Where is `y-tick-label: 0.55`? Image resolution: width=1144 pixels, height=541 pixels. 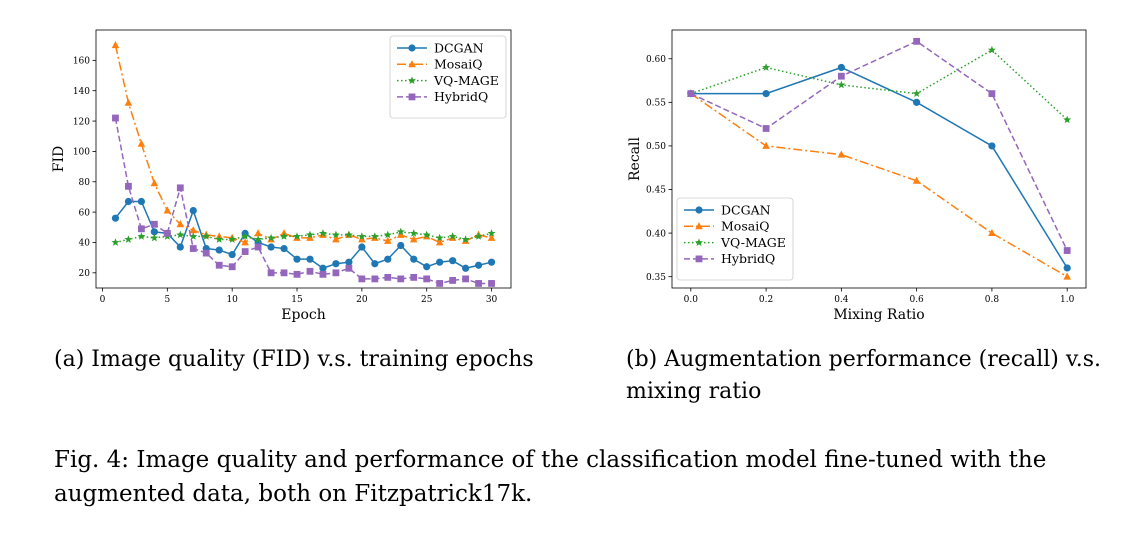 y-tick-label: 0.55 is located at coordinates (656, 104).